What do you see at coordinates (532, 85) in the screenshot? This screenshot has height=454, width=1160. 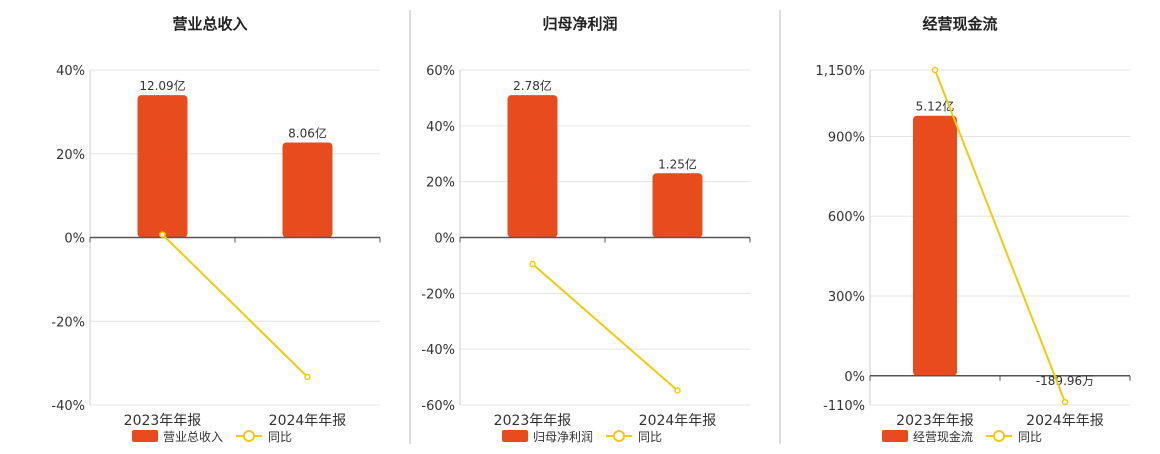 I see `bar-value-label: 2.78亿` at bounding box center [532, 85].